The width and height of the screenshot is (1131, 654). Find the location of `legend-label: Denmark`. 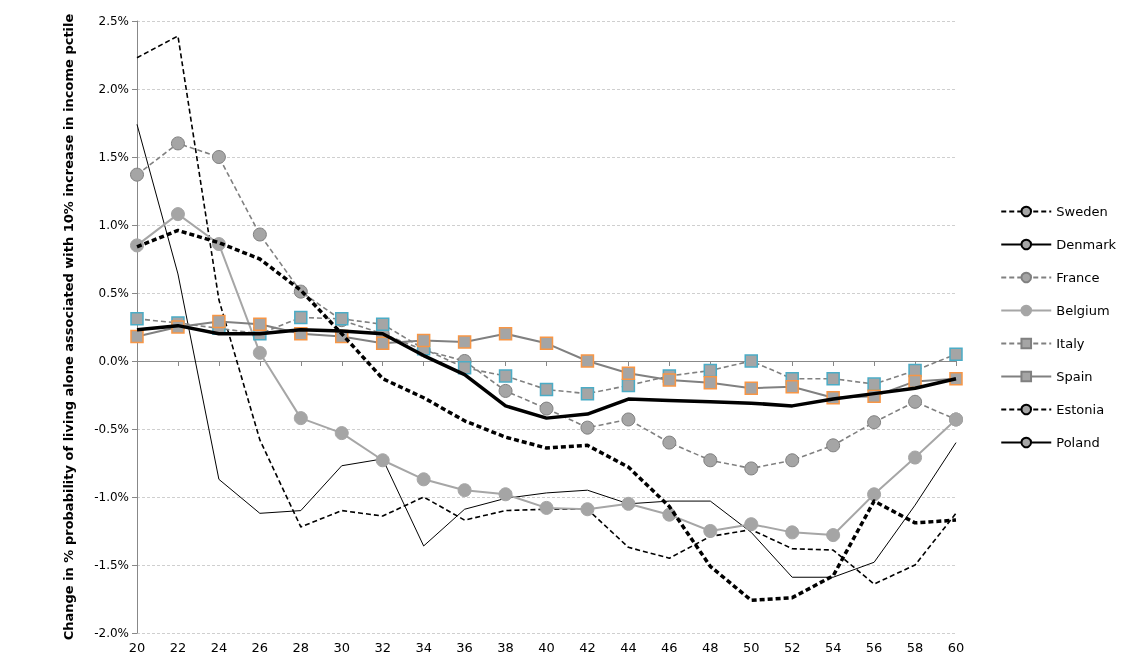

legend-label: Denmark is located at coordinates (1086, 244).